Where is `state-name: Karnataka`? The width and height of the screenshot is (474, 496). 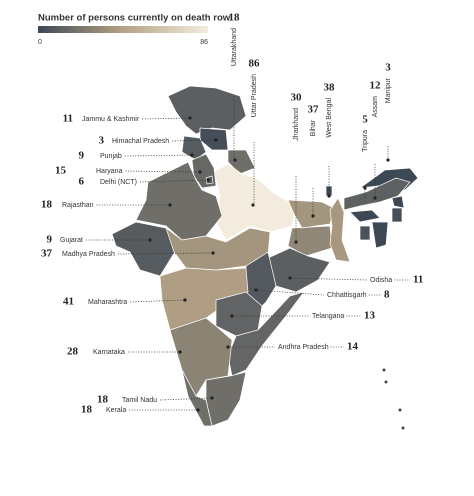
state-name: Karnataka is located at coordinates (109, 352).